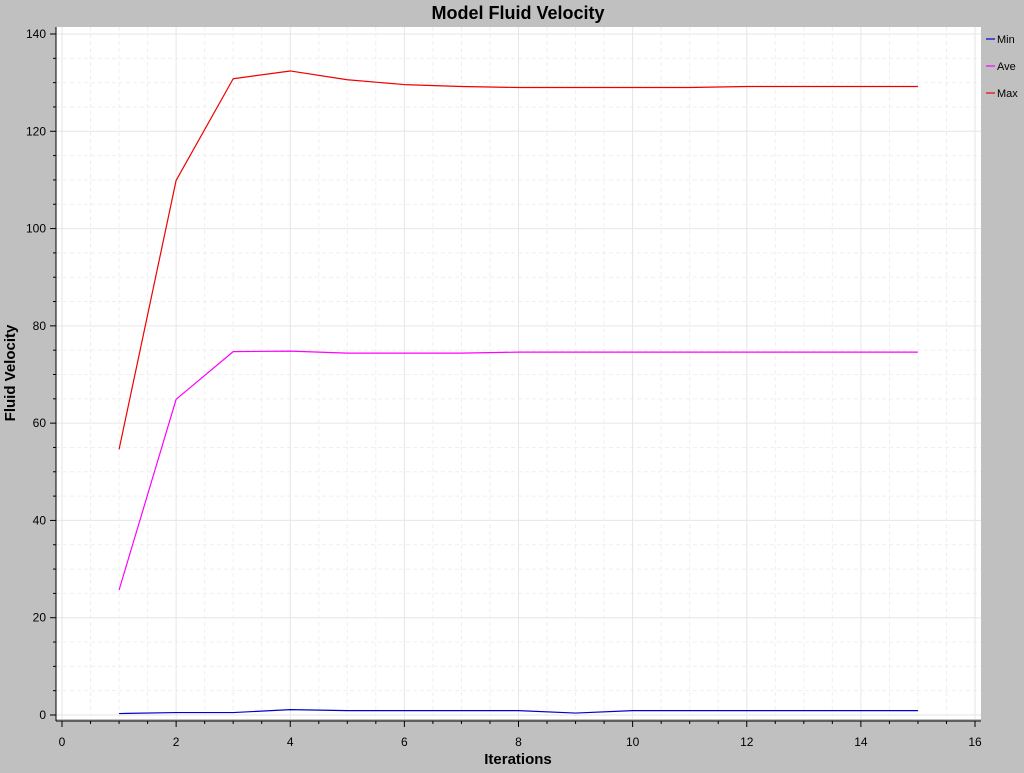  I want to click on x-tick-label: 12, so click(747, 742).